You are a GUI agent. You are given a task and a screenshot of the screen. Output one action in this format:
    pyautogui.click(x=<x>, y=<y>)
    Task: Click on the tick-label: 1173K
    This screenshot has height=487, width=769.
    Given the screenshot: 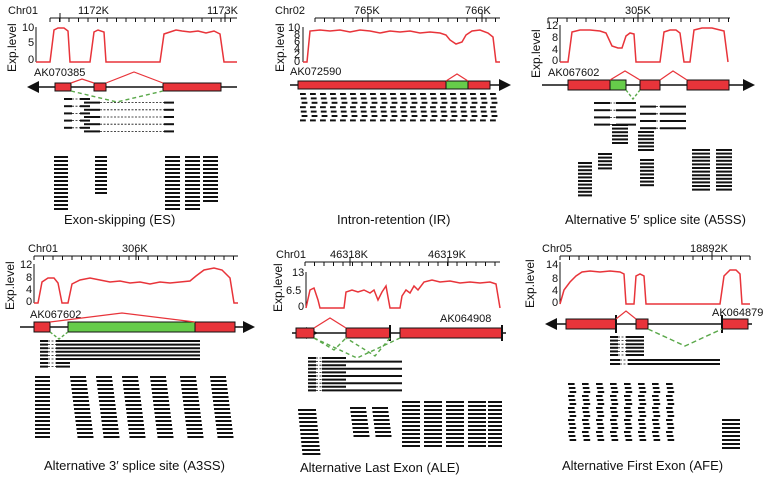 What is the action you would take?
    pyautogui.click(x=223, y=11)
    